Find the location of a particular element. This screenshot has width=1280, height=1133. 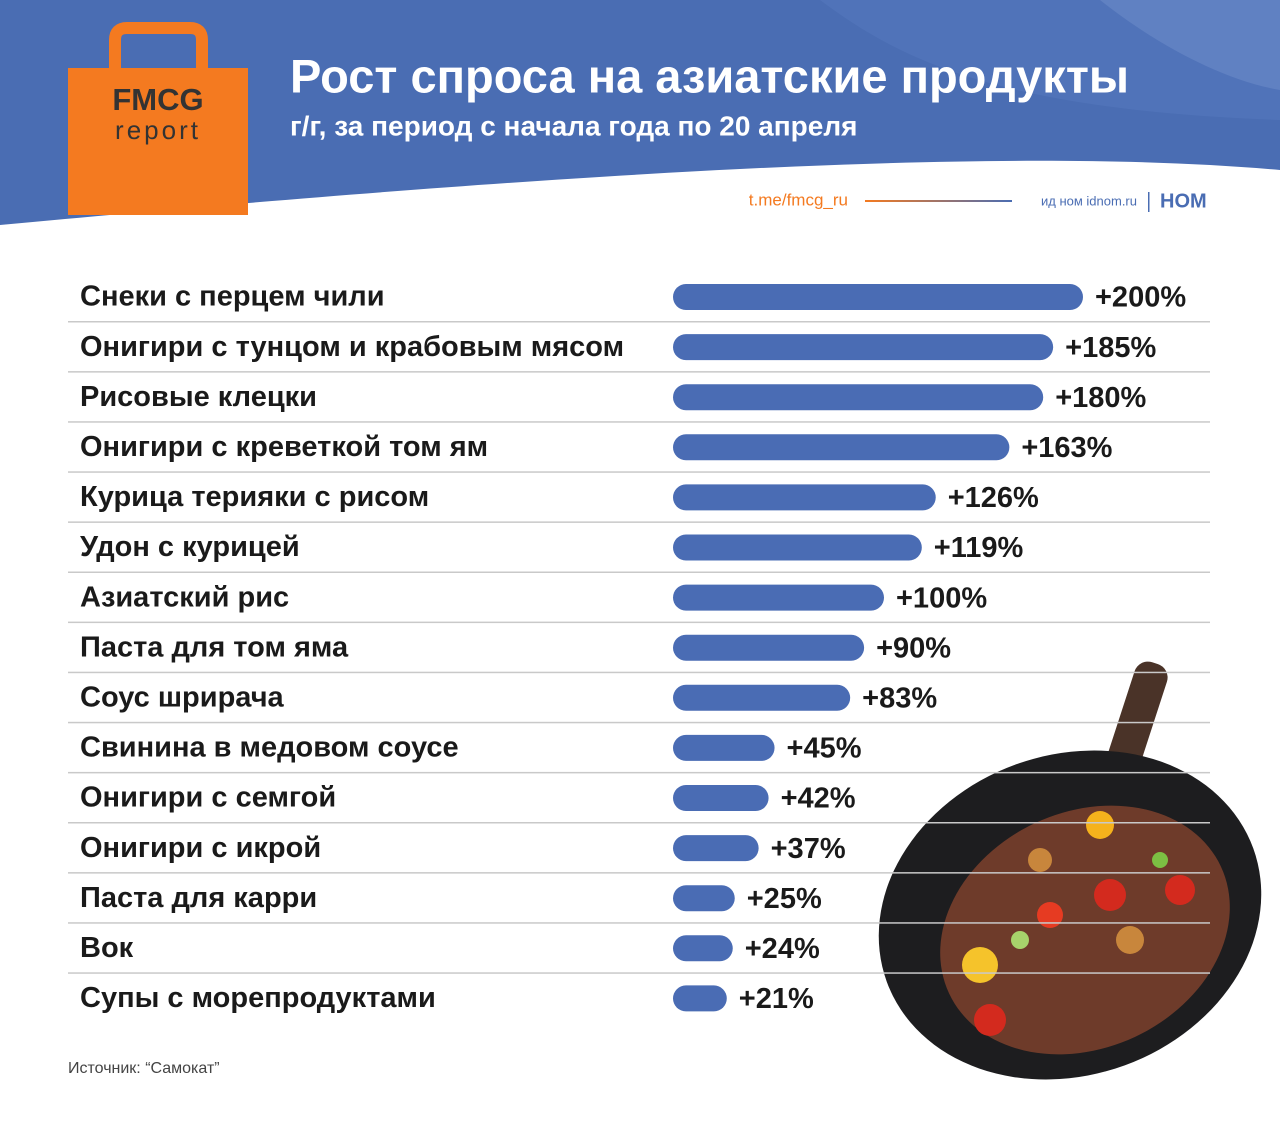

category-label: Онигири с семгой is located at coordinates (208, 798).